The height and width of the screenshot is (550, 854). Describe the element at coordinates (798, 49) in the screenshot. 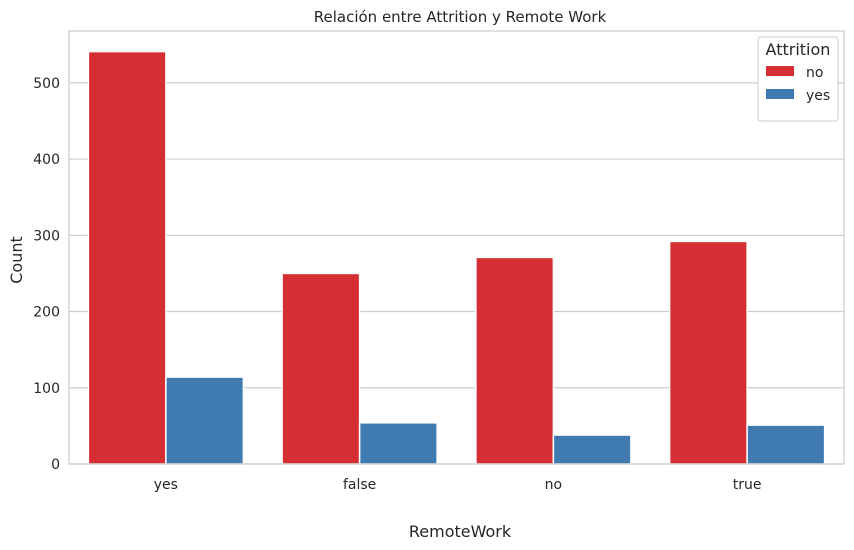

I see `legend-title: Attrition` at that location.